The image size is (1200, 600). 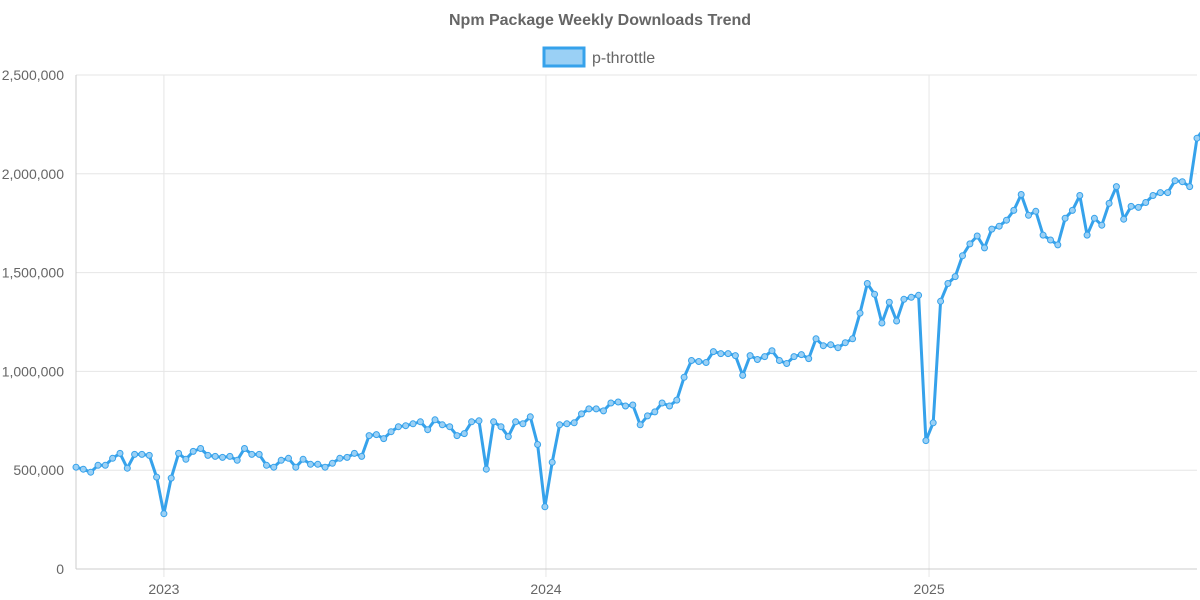 I want to click on legend-label: p-throttle, so click(x=623, y=58).